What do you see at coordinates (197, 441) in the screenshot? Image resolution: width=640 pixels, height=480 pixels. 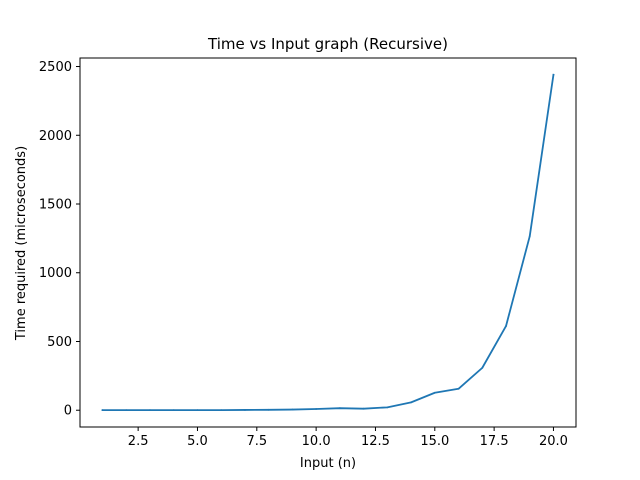 I see `x-tick-label: 5.0` at bounding box center [197, 441].